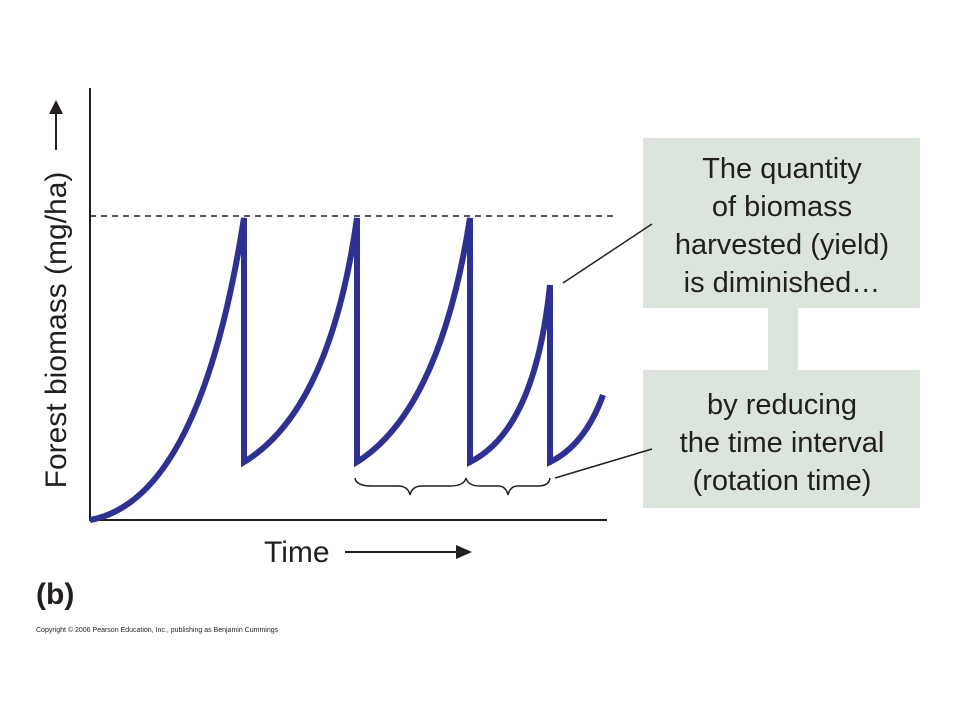 The width and height of the screenshot is (960, 720). Describe the element at coordinates (783, 339) in the screenshot. I see `box-connector` at that location.